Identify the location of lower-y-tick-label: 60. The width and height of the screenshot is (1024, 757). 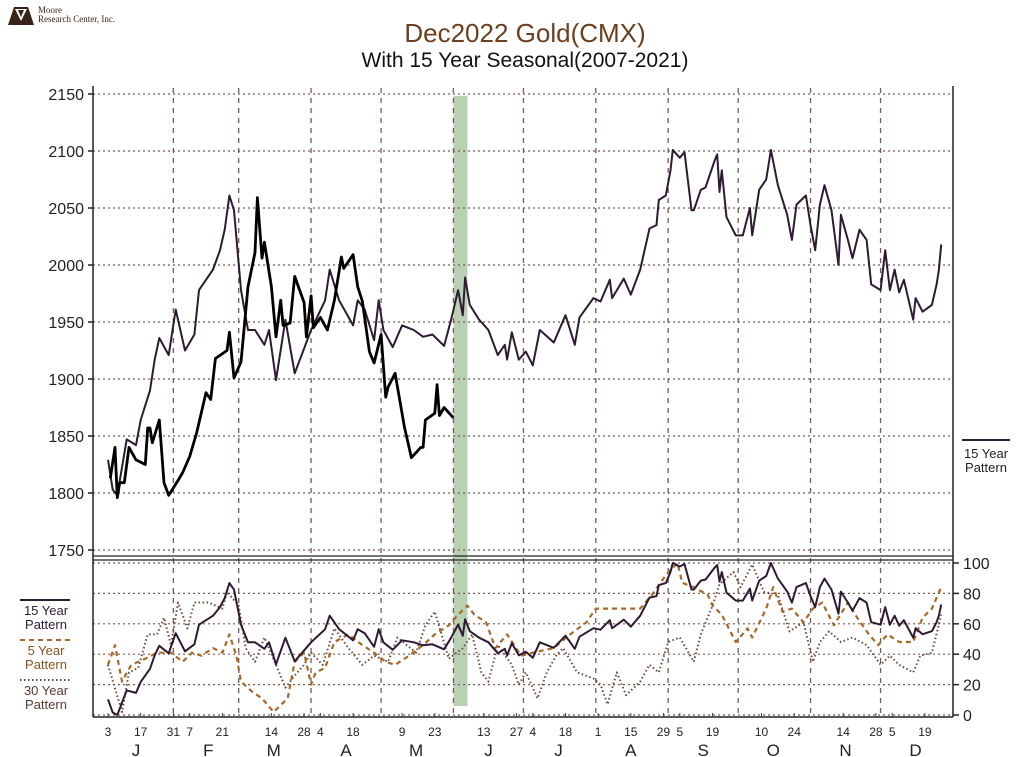
(972, 625).